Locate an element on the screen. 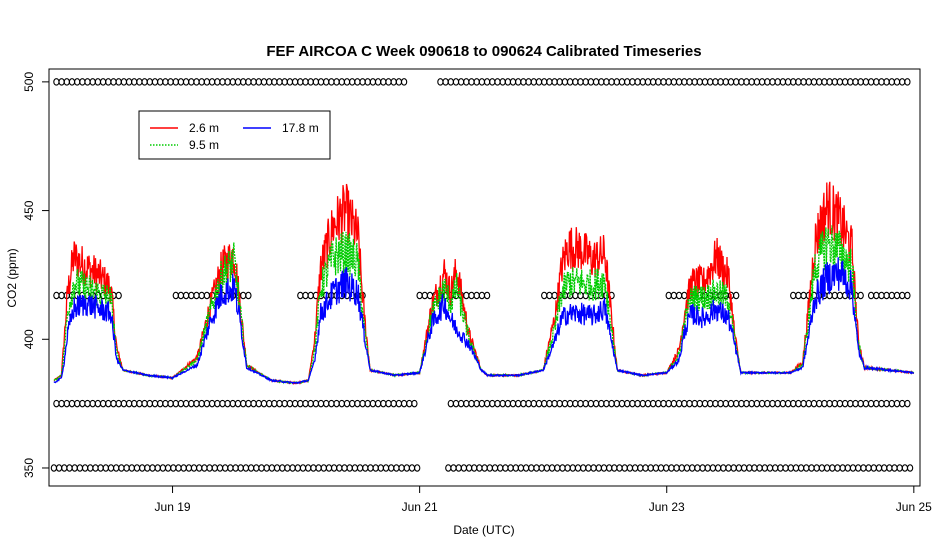  legend-box is located at coordinates (234, 135).